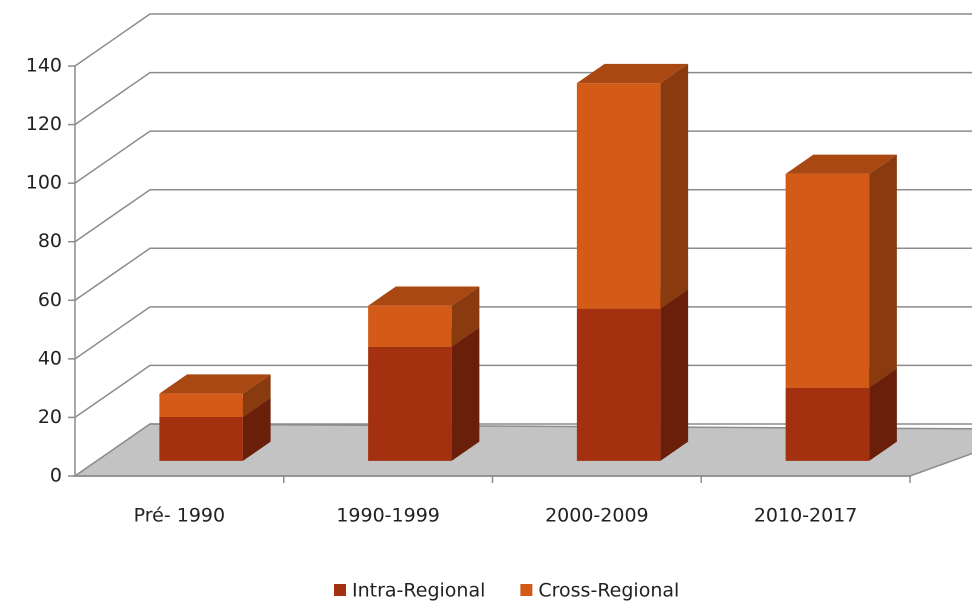 Image resolution: width=972 pixels, height=609 pixels. What do you see at coordinates (44, 124) in the screenshot?
I see `y-tick-label: 120` at bounding box center [44, 124].